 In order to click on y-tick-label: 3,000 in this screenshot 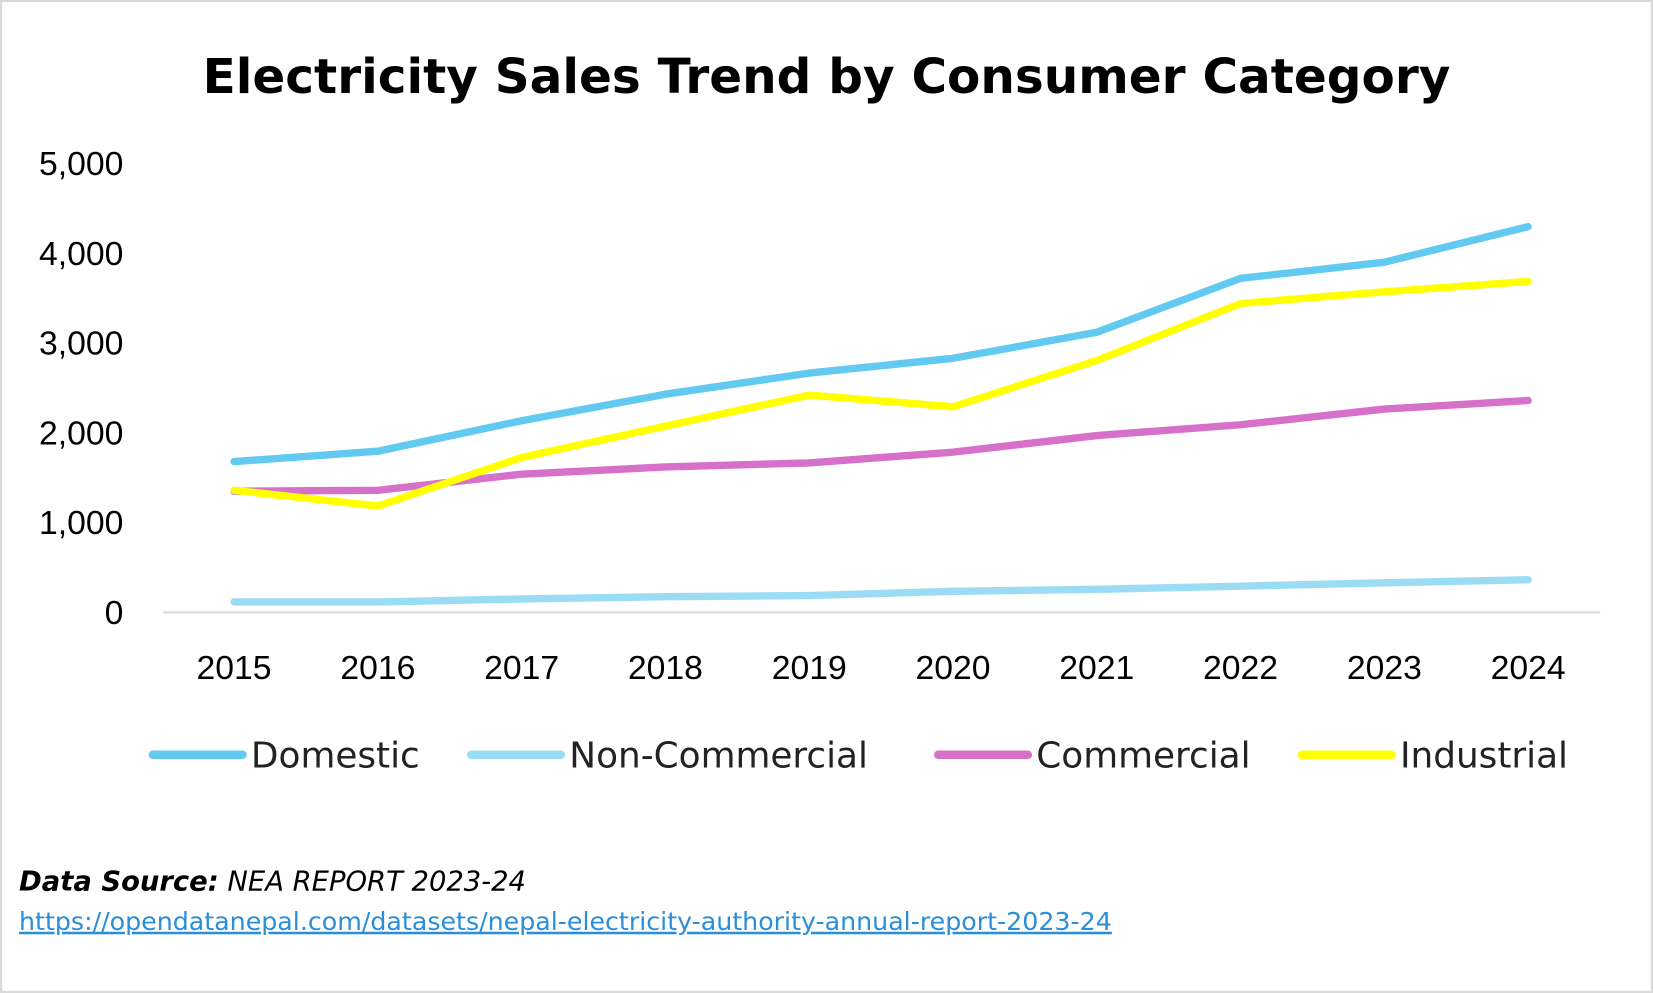, I will do `click(81, 344)`.